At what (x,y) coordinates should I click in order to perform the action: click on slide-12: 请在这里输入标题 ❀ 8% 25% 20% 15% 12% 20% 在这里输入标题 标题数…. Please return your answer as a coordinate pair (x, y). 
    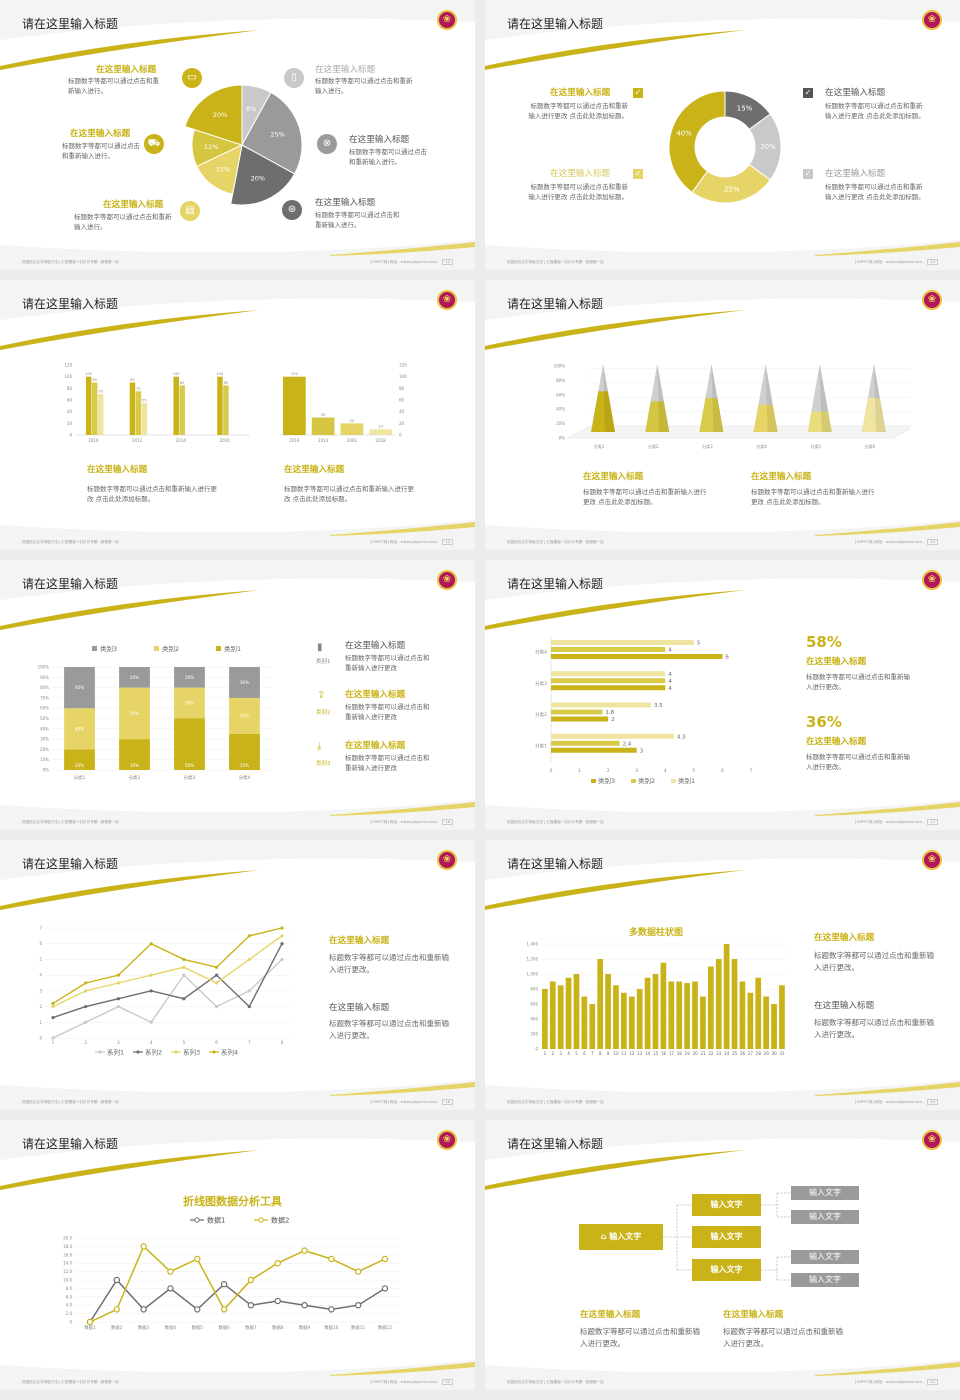
    Looking at the image, I should click on (237, 135).